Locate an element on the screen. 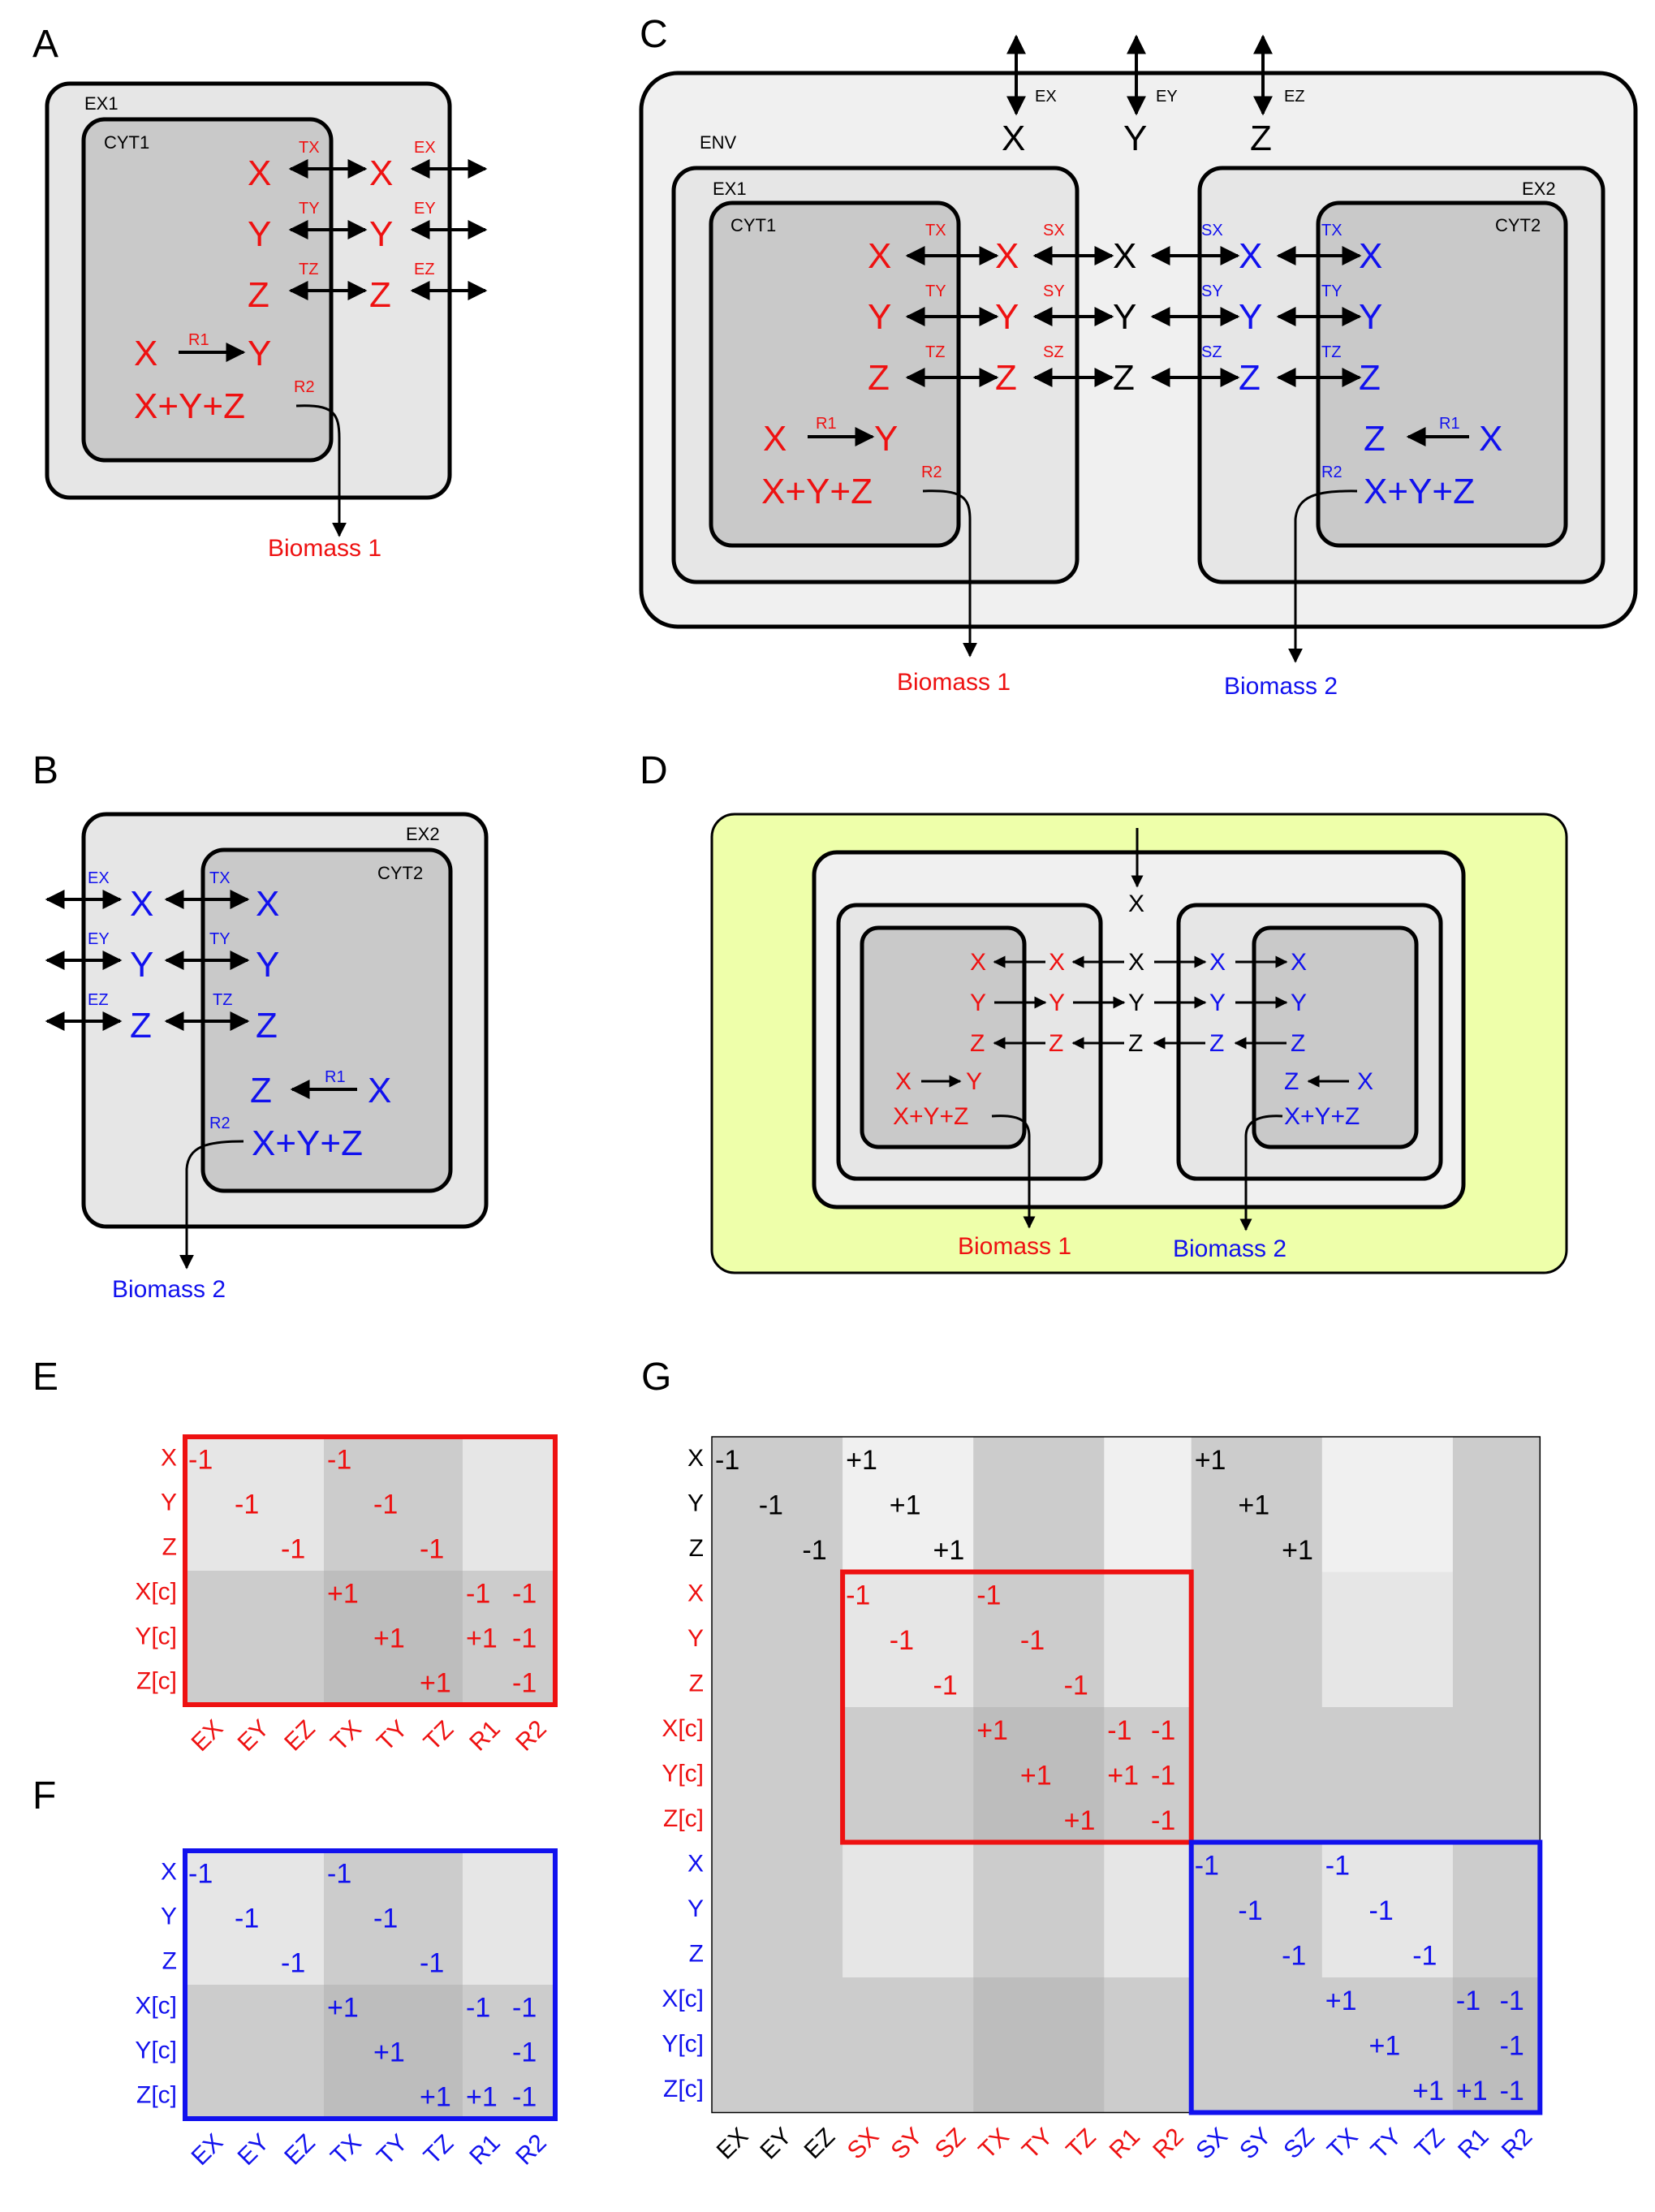 Image resolution: width=1655 pixels, height=2212 pixels. c-row-label-0-3: TX is located at coordinates (1332, 230).